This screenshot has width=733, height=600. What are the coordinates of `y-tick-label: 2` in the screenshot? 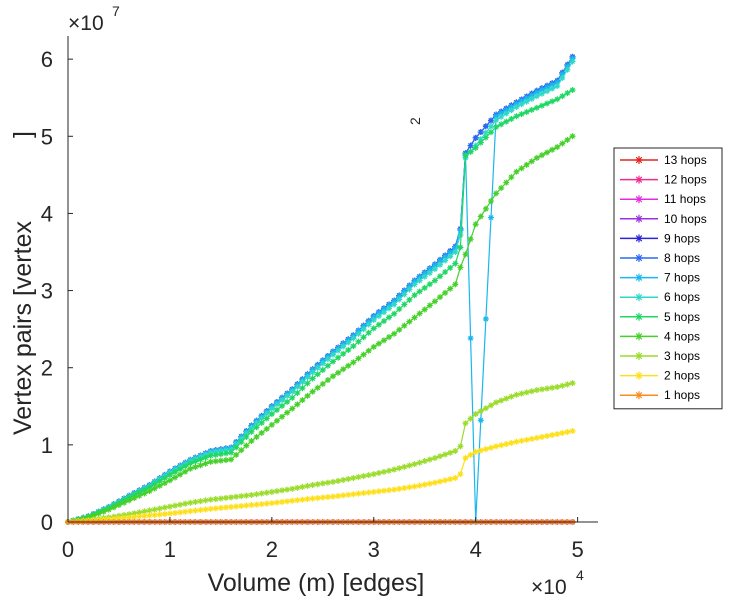 It's located at (47, 368).